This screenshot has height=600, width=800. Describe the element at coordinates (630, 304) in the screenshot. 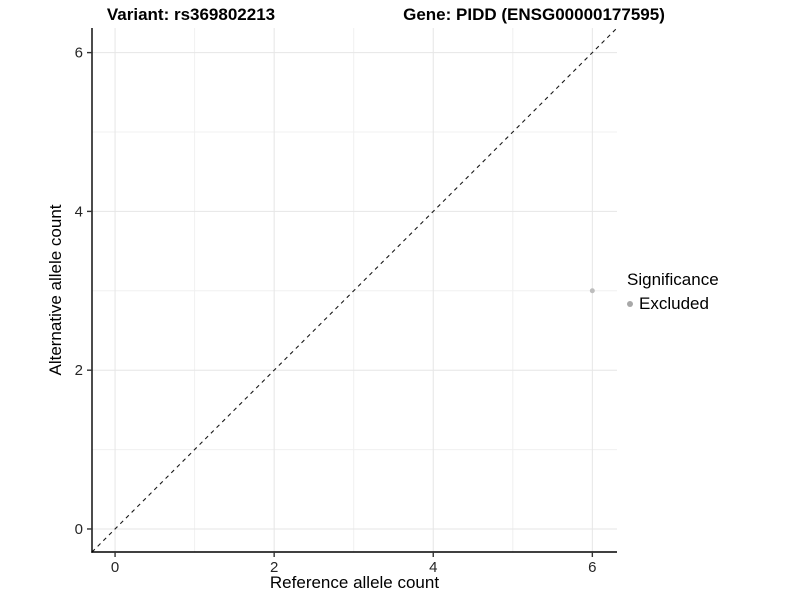

I see `legend-point-icon` at that location.